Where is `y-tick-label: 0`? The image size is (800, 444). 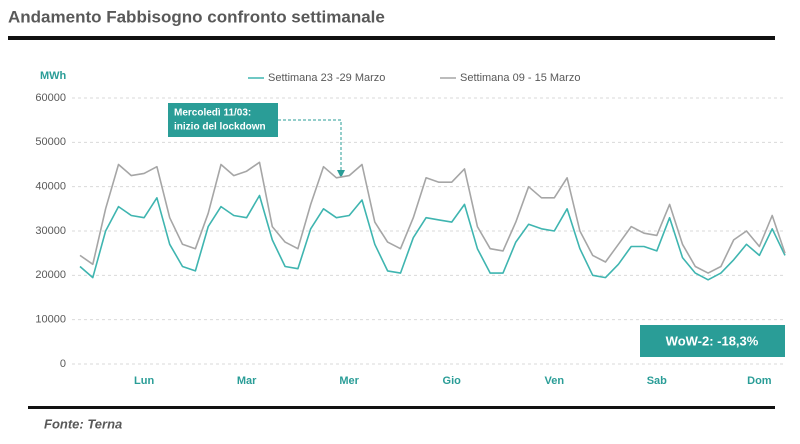 y-tick-label: 0 is located at coordinates (63, 364).